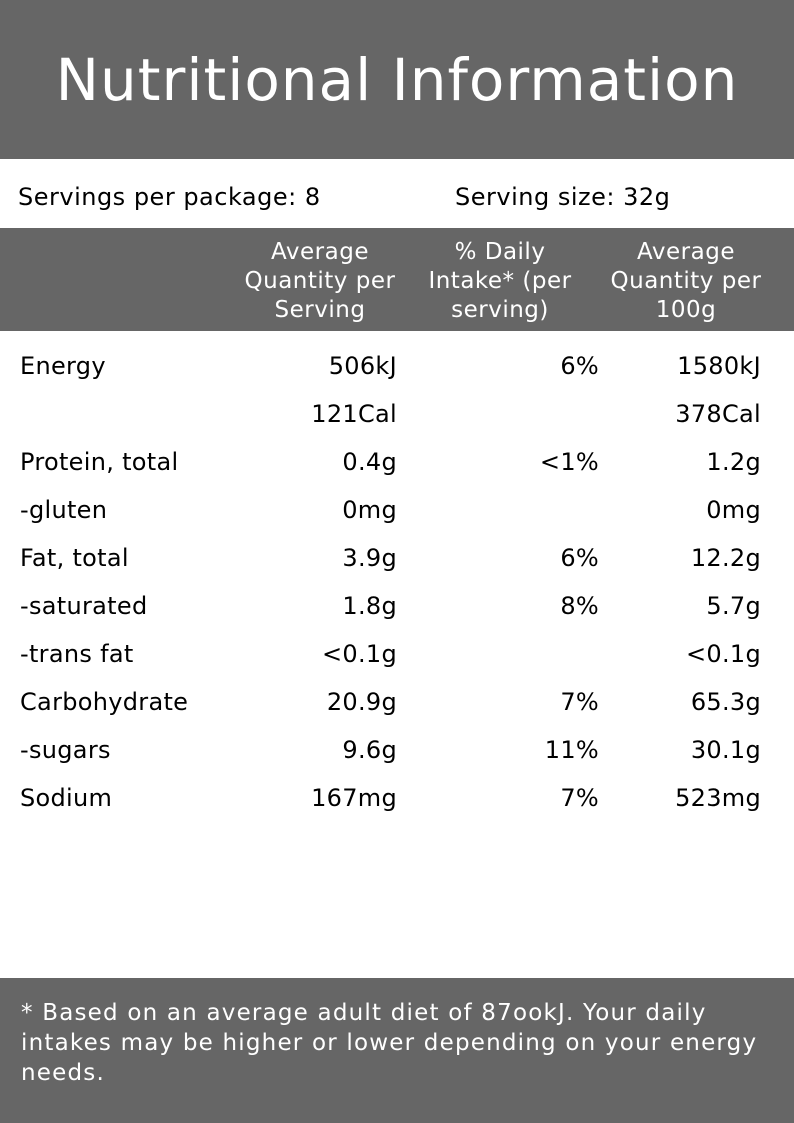 The height and width of the screenshot is (1123, 794). Describe the element at coordinates (723, 654) in the screenshot. I see `per-100g-value: <0.1g` at that location.